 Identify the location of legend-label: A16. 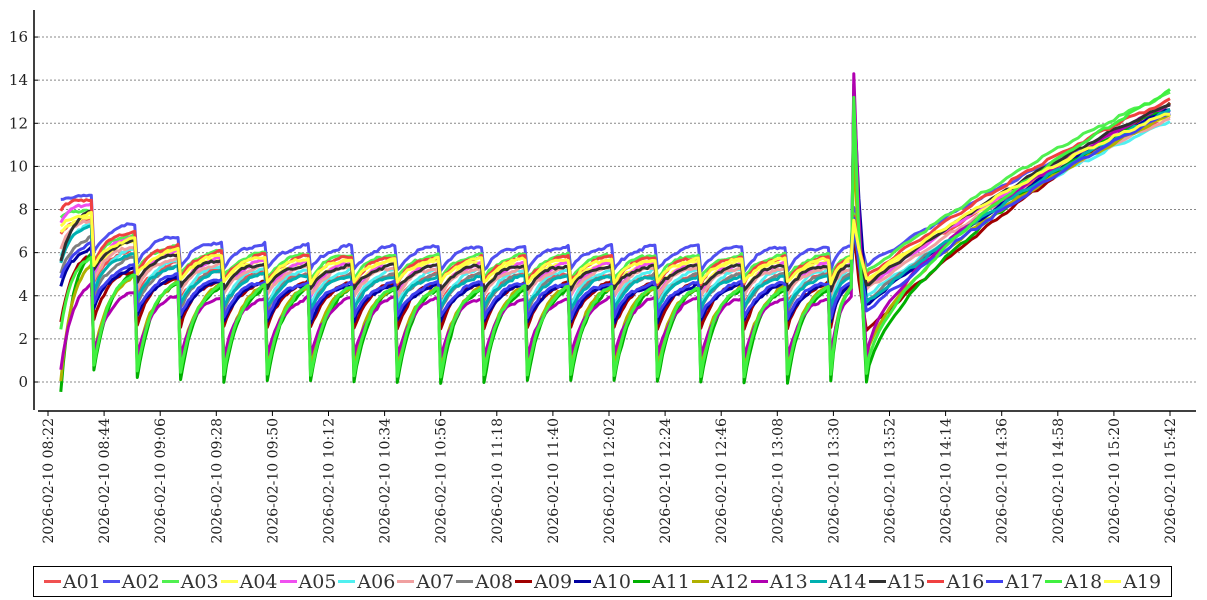
(965, 581).